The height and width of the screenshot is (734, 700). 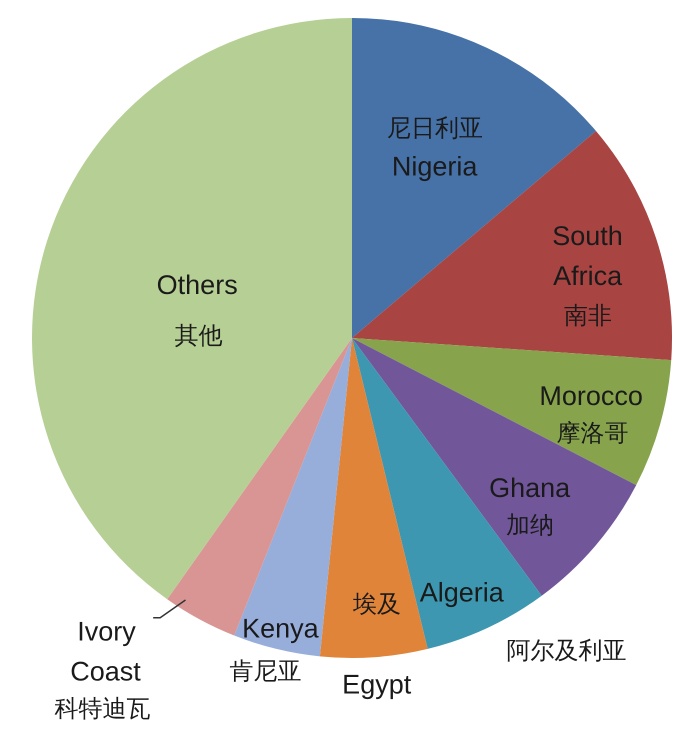 What do you see at coordinates (588, 275) in the screenshot?
I see `slice-label: South Africa 南非` at bounding box center [588, 275].